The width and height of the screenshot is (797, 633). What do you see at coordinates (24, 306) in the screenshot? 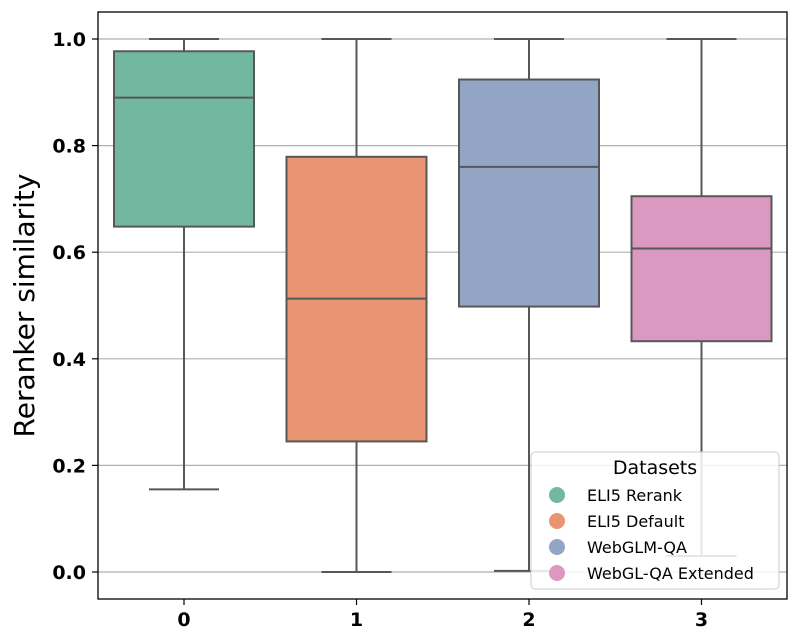
I see `y-axis-label: Reranker similarity` at bounding box center [24, 306].